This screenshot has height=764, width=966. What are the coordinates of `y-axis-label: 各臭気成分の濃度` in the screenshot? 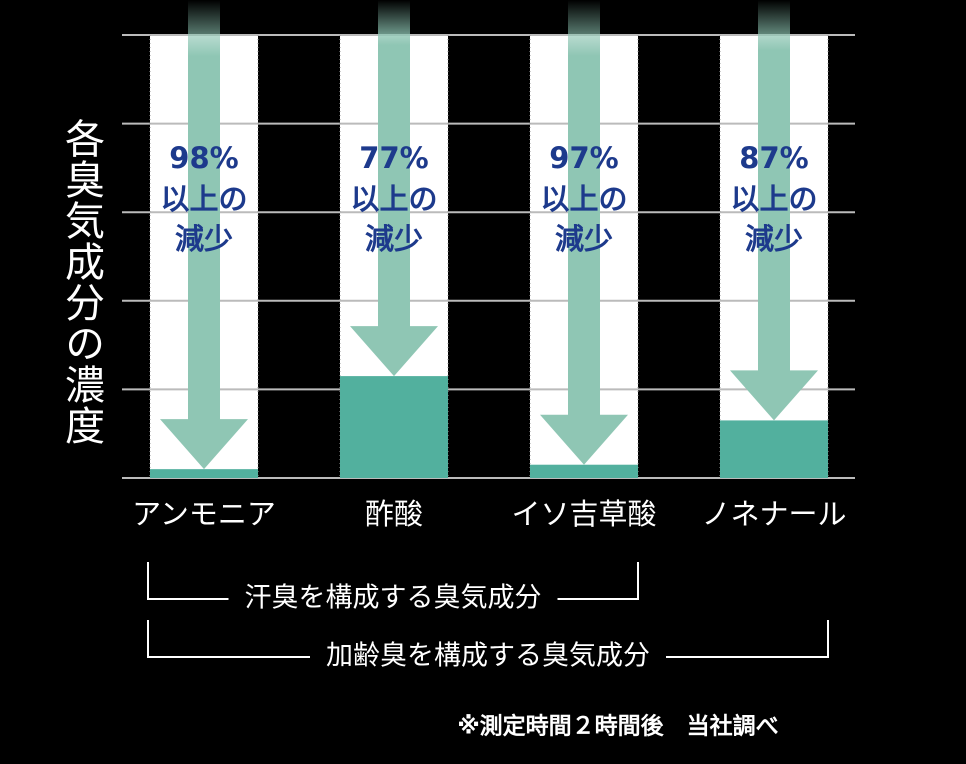 It's located at (81, 282).